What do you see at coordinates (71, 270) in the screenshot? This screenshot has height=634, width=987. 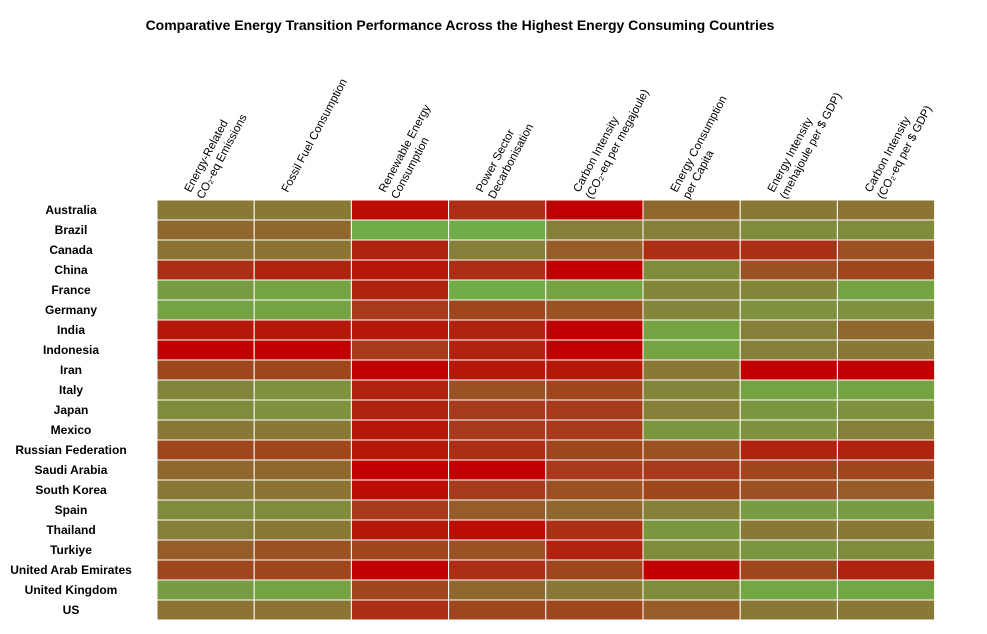 I see `row-label: China` at bounding box center [71, 270].